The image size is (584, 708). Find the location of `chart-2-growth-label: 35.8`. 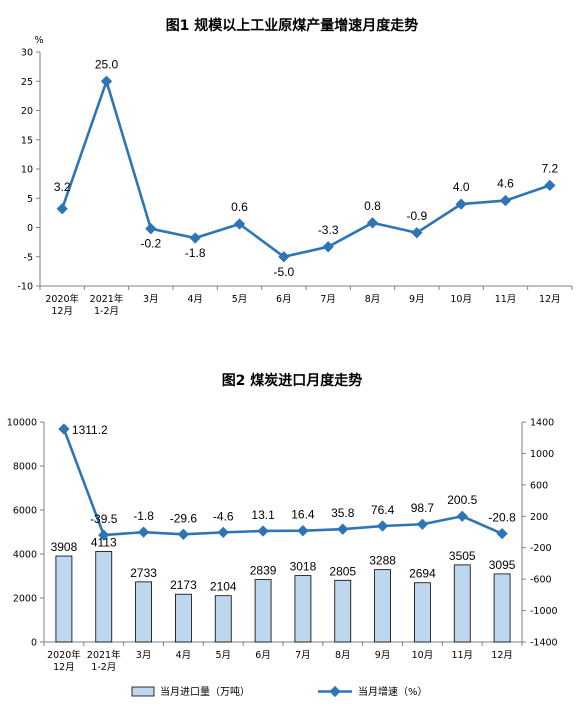

chart-2-growth-label: 35.8 is located at coordinates (343, 513).